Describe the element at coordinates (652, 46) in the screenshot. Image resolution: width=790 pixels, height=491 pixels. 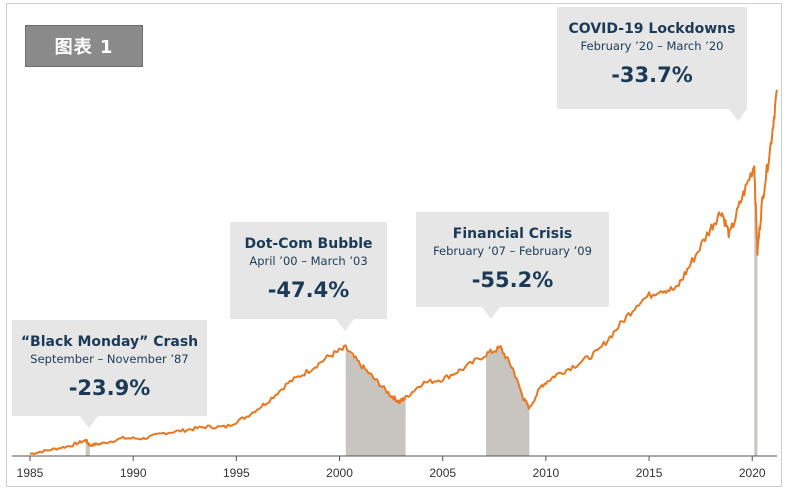
I see `callout-dates: February ’20 – March ’20` at that location.